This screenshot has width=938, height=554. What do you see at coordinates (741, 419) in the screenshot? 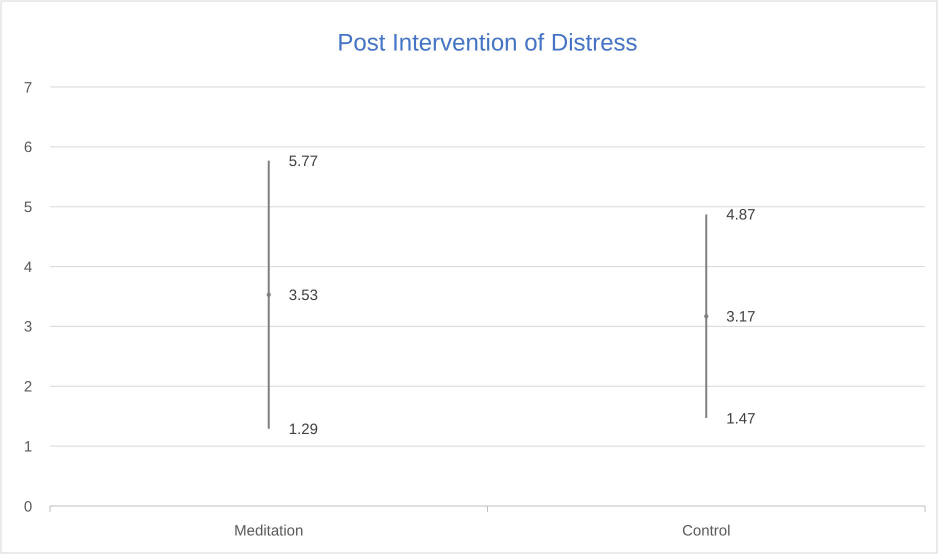
I see `annotation: 1.47` at bounding box center [741, 419].